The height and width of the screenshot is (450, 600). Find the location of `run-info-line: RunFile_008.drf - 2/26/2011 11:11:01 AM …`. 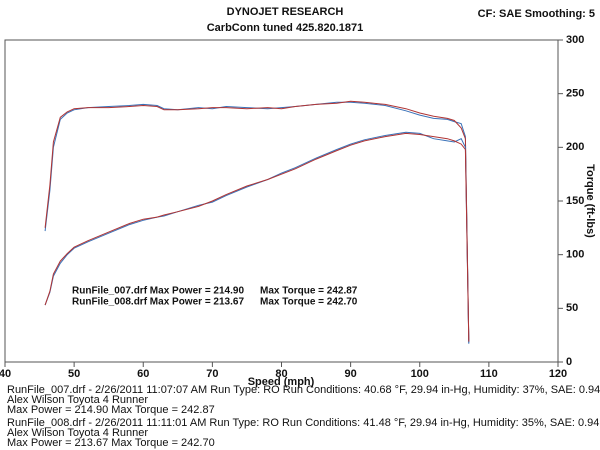

run-info-line: RunFile_008.drf - 2/26/2011 11:11:01 AM … is located at coordinates (303, 423).